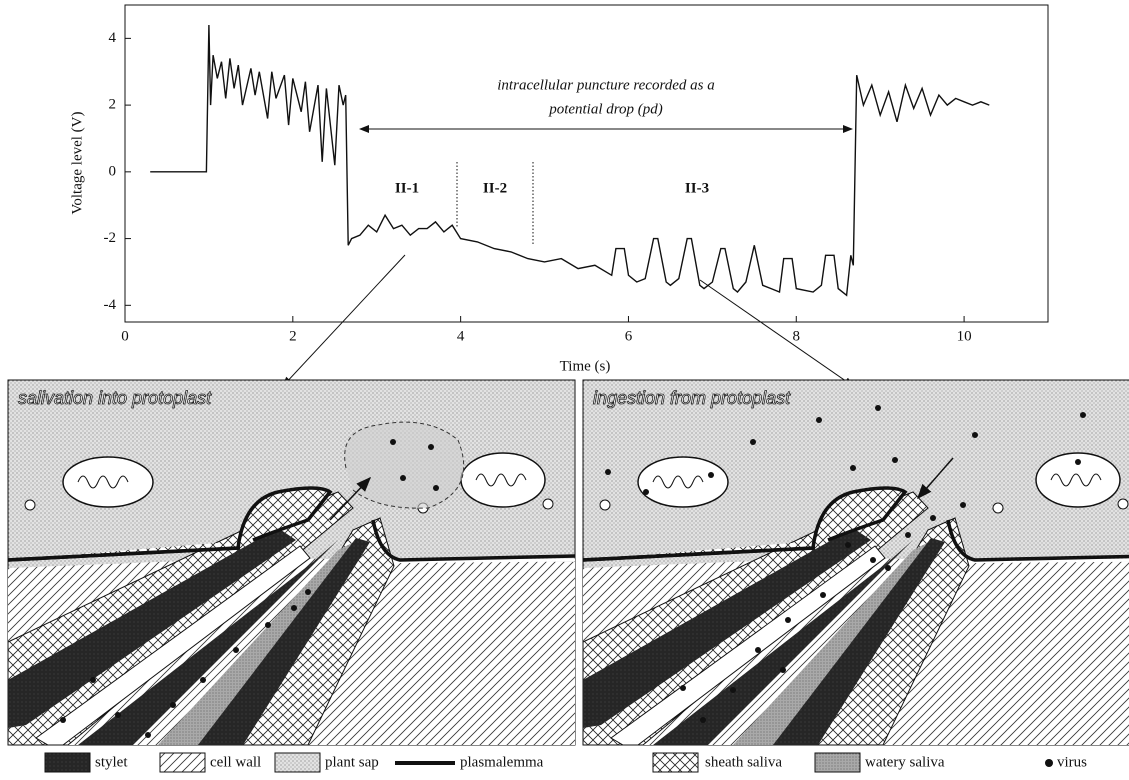 Image resolution: width=1129 pixels, height=780 pixels. What do you see at coordinates (461, 336) in the screenshot?
I see `x-tick-label: 4` at bounding box center [461, 336].